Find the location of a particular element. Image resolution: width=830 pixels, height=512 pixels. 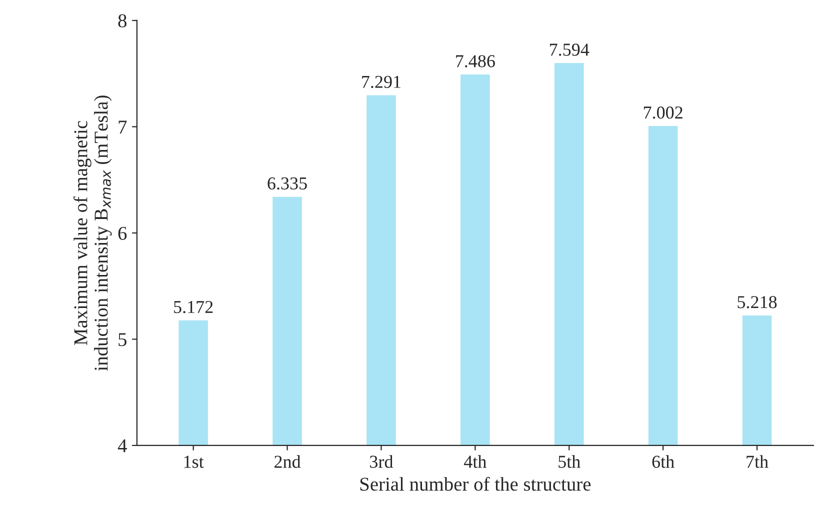

data-label: 7.291 is located at coordinates (381, 82).